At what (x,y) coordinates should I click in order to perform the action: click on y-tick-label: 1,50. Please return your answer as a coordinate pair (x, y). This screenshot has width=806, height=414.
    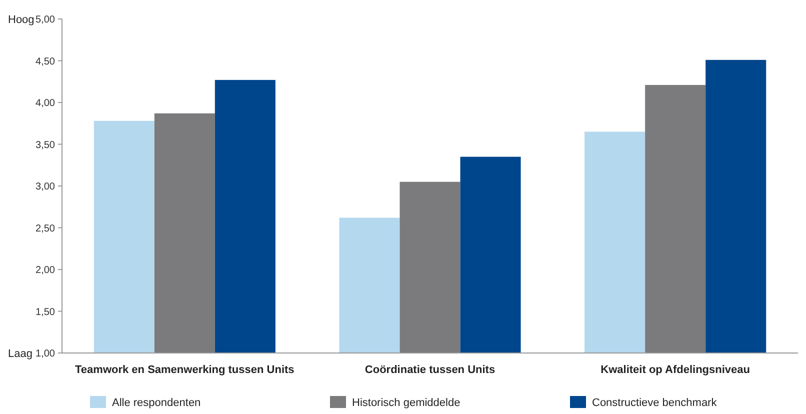
    Looking at the image, I should click on (46, 312).